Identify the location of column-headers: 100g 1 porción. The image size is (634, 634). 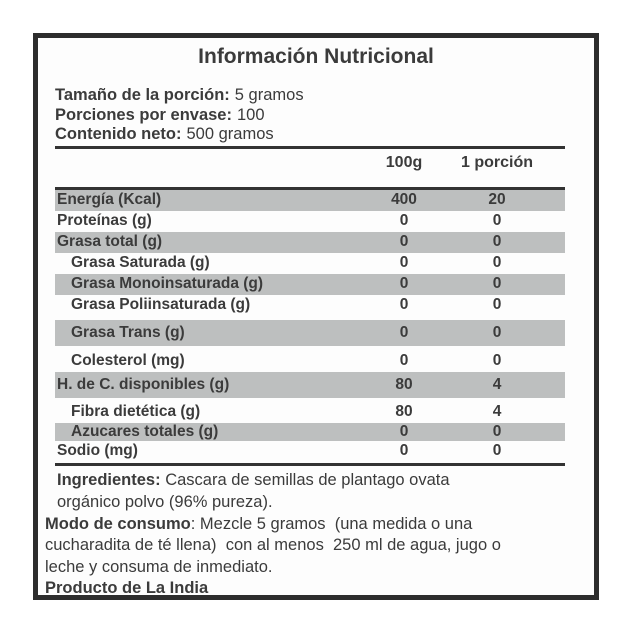
(310, 167).